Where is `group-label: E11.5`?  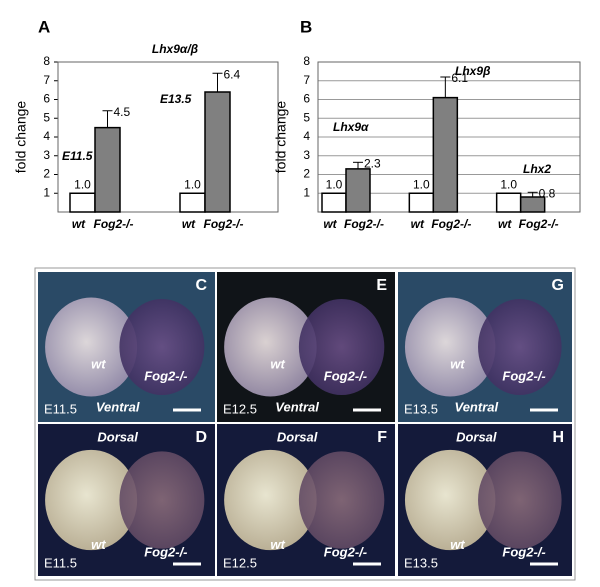 group-label: E11.5 is located at coordinates (77, 156).